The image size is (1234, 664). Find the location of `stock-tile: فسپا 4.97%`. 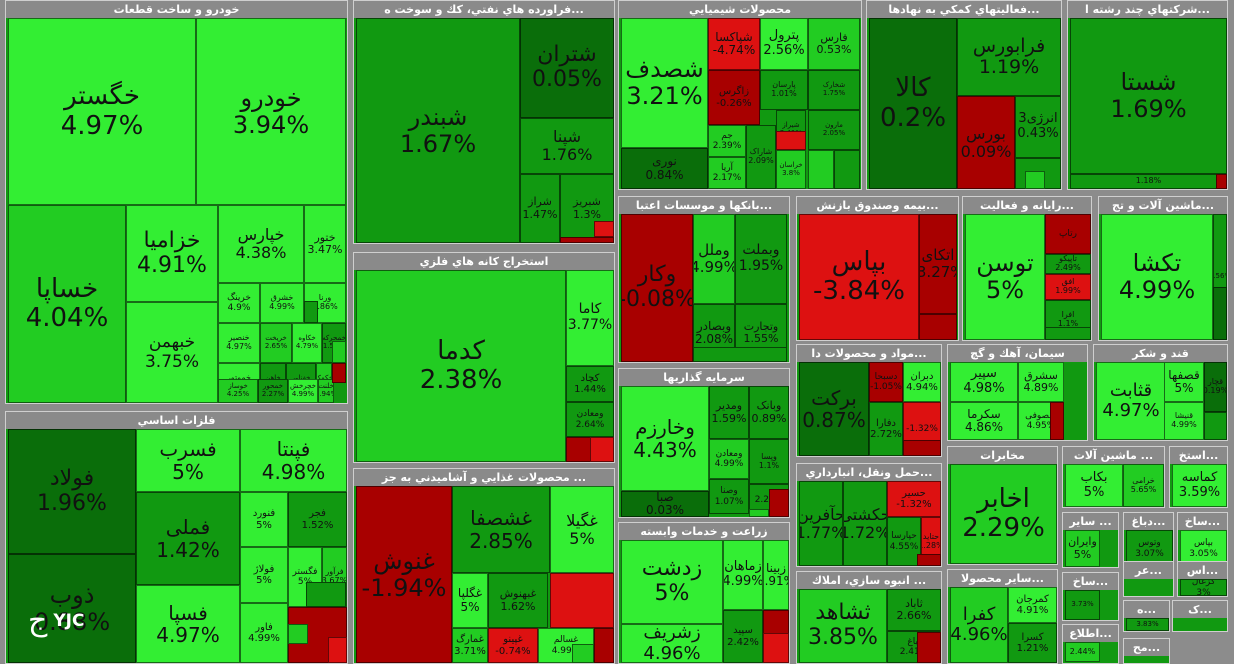

stock-tile: فسپا 4.97% is located at coordinates (188, 624).